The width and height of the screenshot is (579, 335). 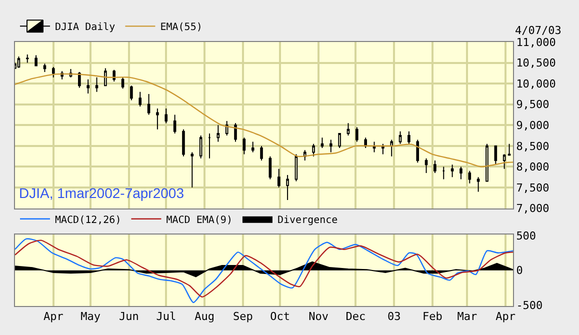 I want to click on y-tick-label: 10,000, so click(x=536, y=83).